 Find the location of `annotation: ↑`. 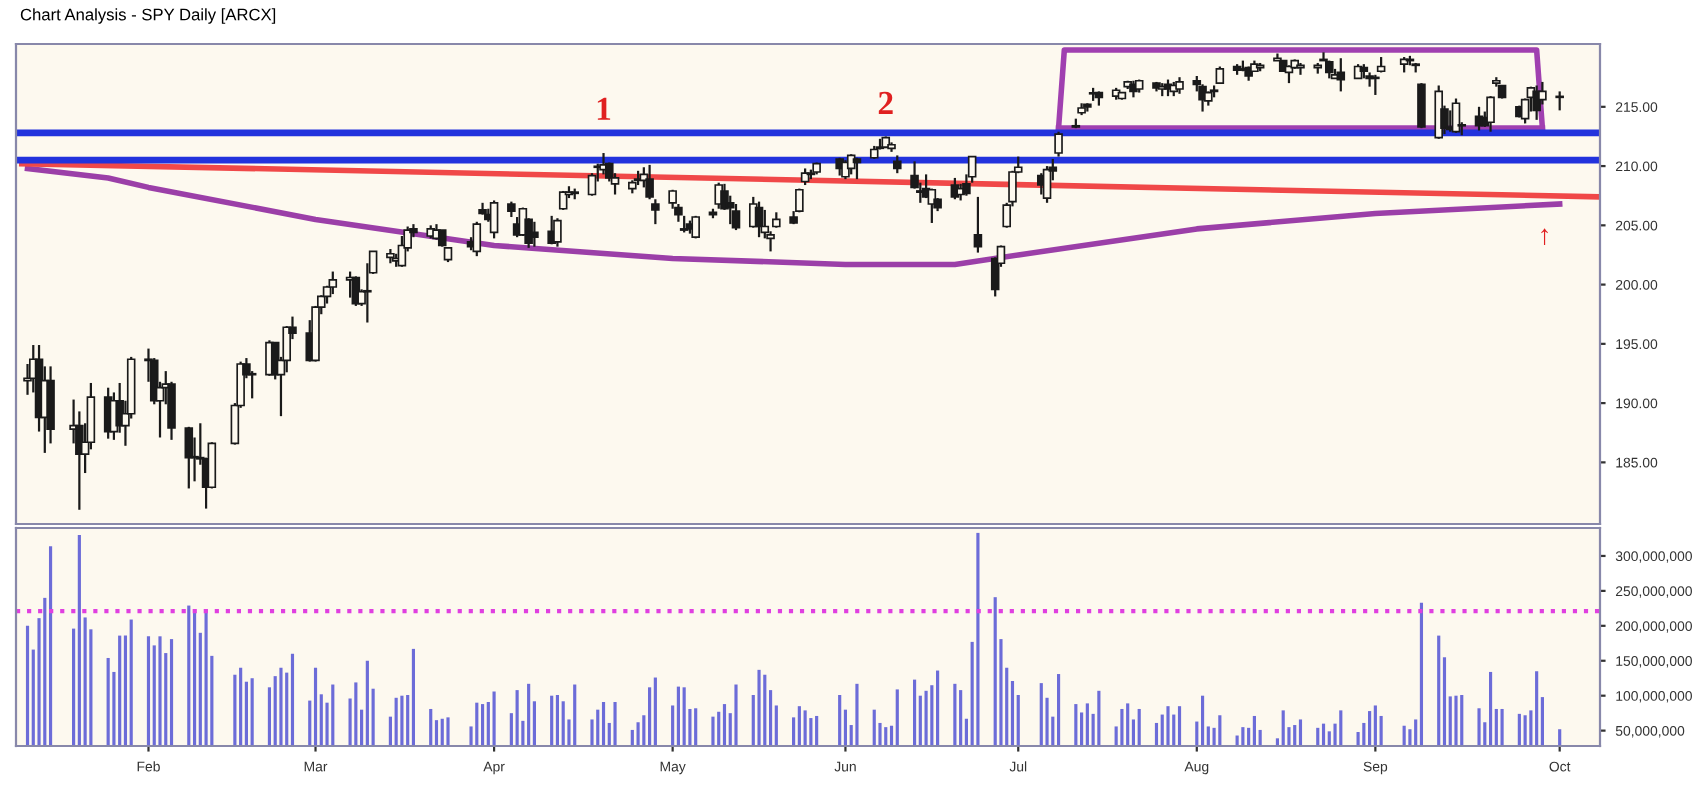

annotation: ↑ is located at coordinates (1544, 236).